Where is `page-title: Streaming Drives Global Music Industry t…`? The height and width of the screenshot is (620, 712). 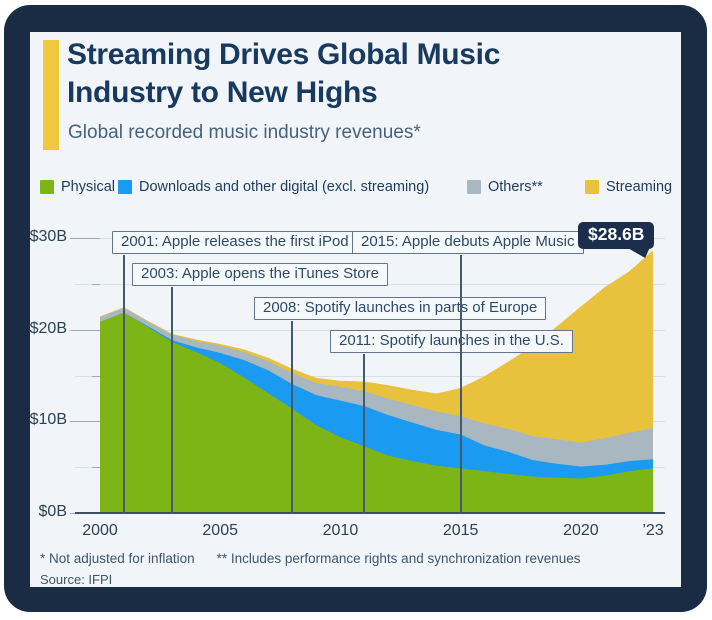 page-title: Streaming Drives Global Music Industry t… is located at coordinates (367, 74).